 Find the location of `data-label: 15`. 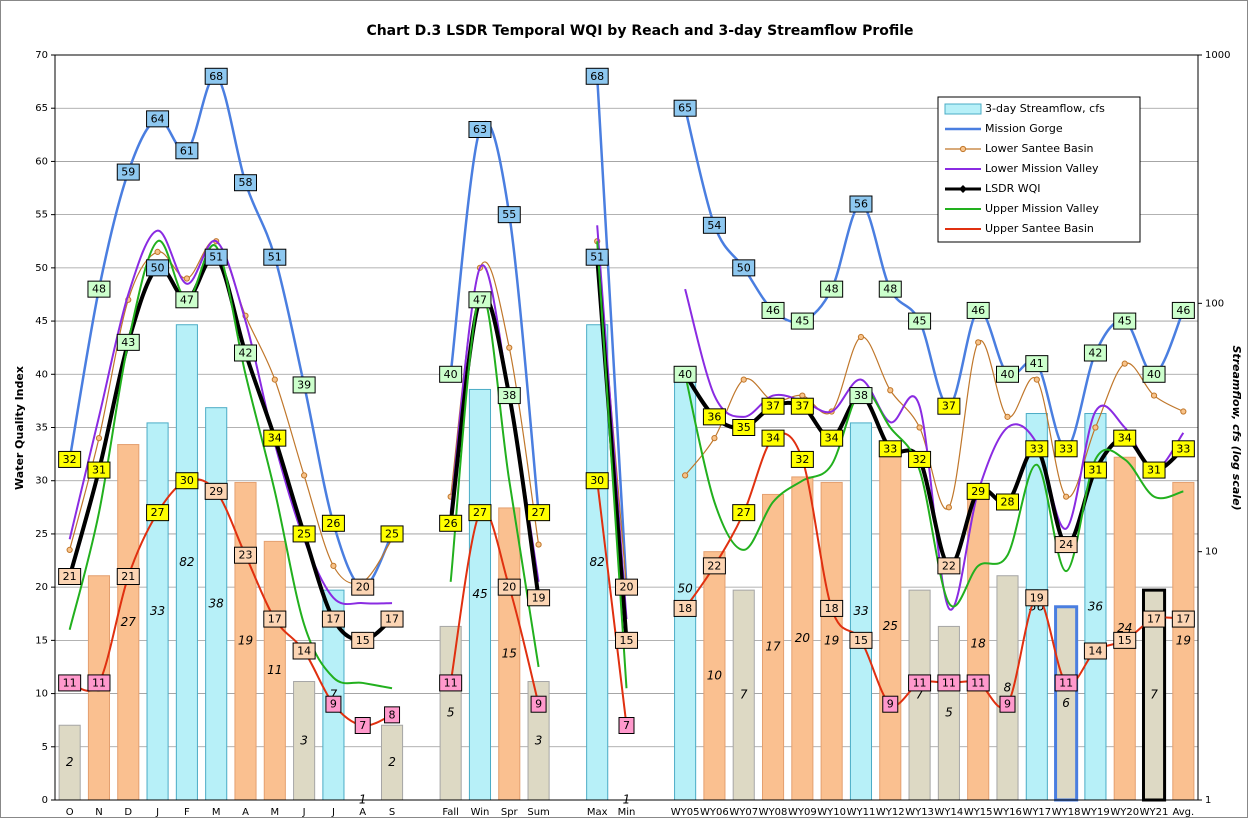

data-label: 15 is located at coordinates (1125, 640).